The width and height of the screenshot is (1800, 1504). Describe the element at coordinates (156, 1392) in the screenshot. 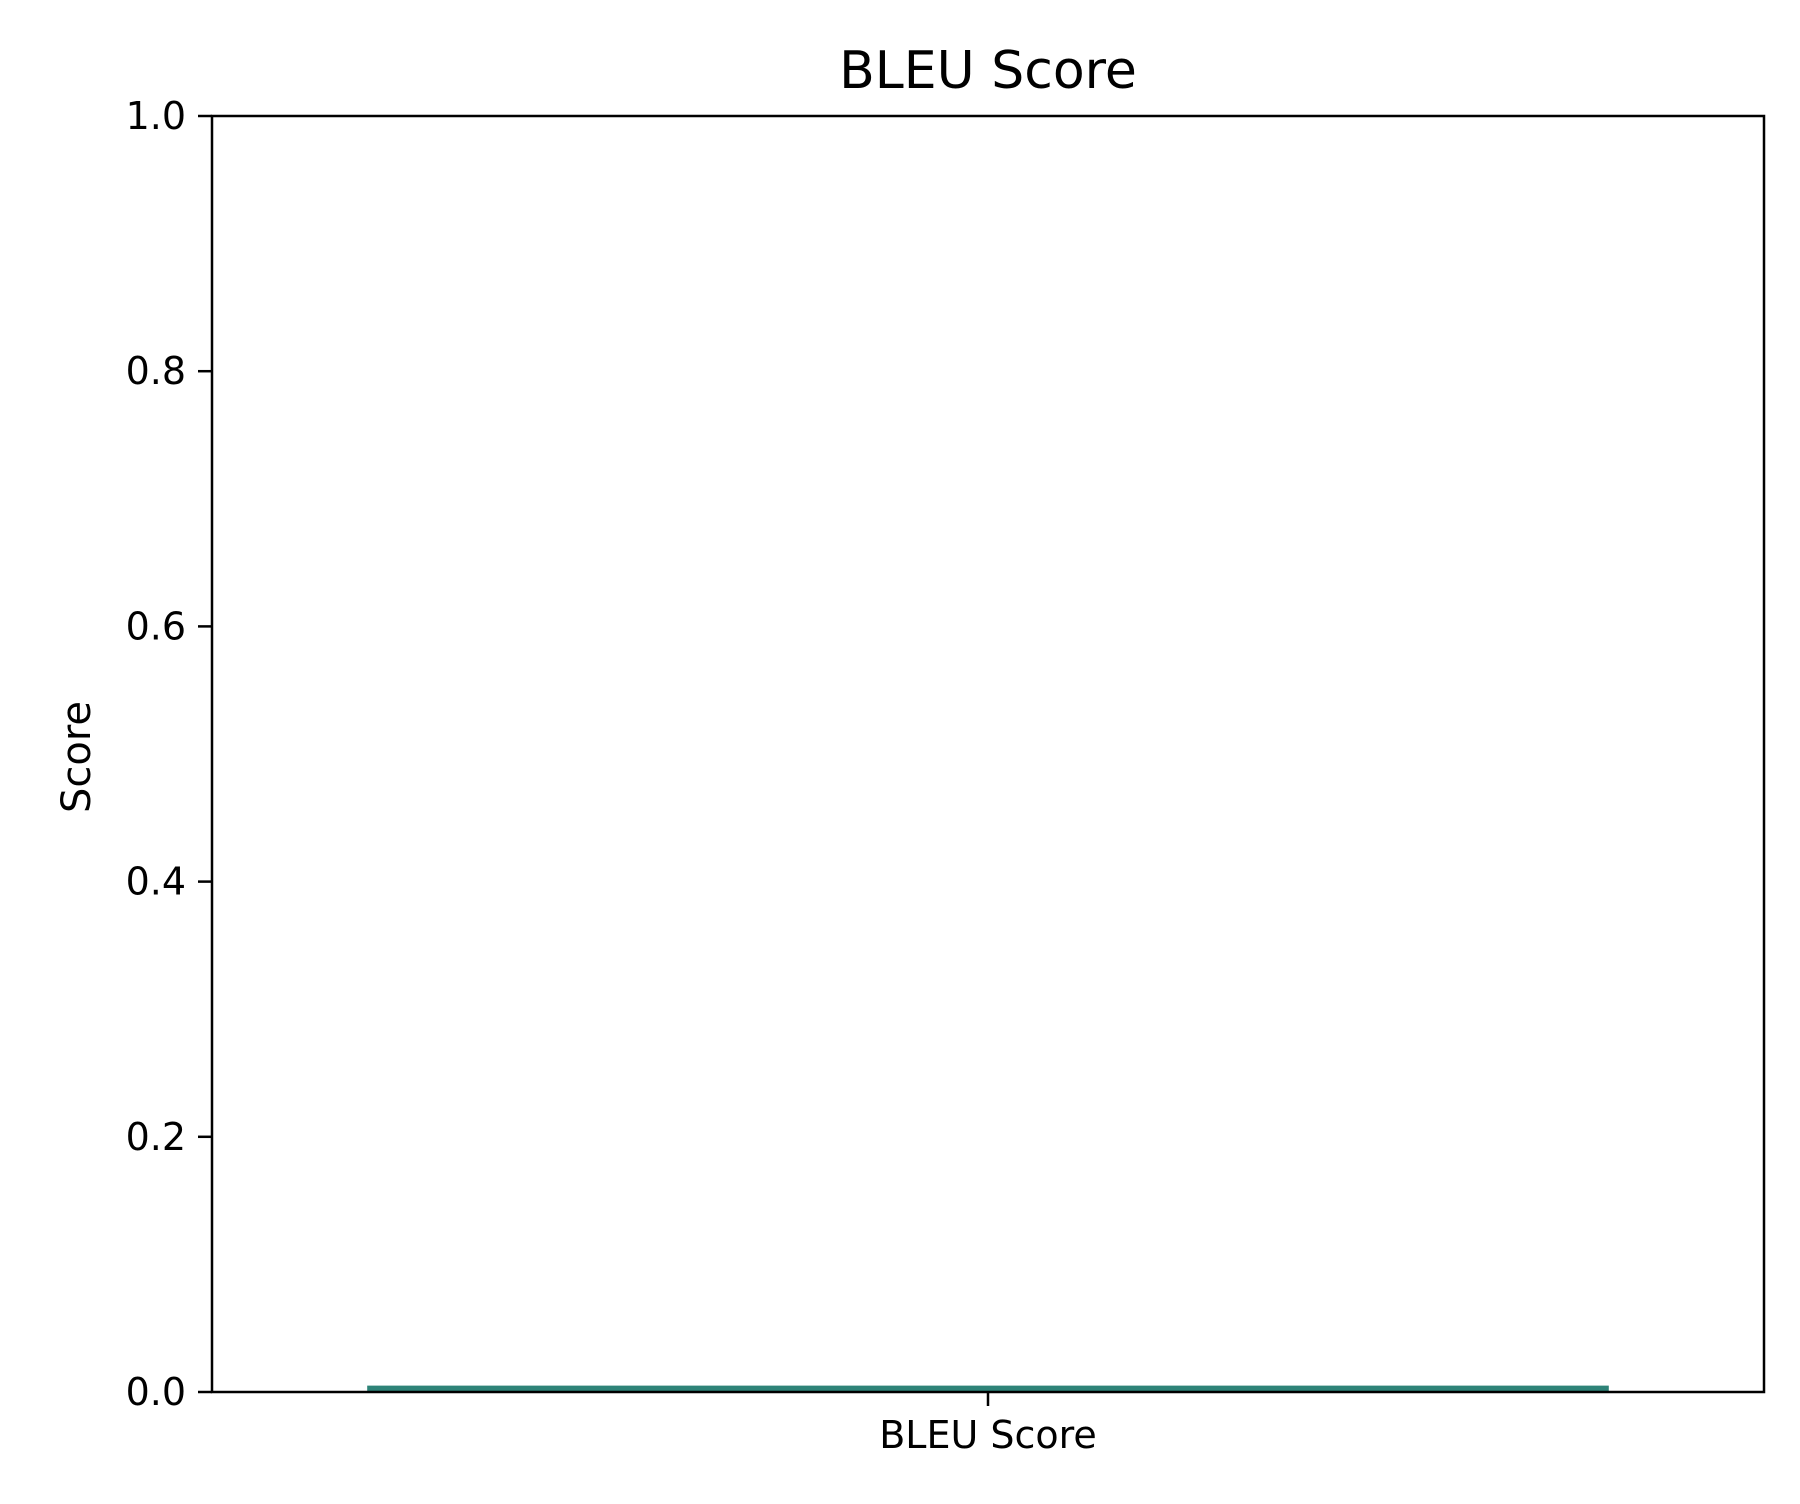

I see `y-tick-label: 0.0` at that location.